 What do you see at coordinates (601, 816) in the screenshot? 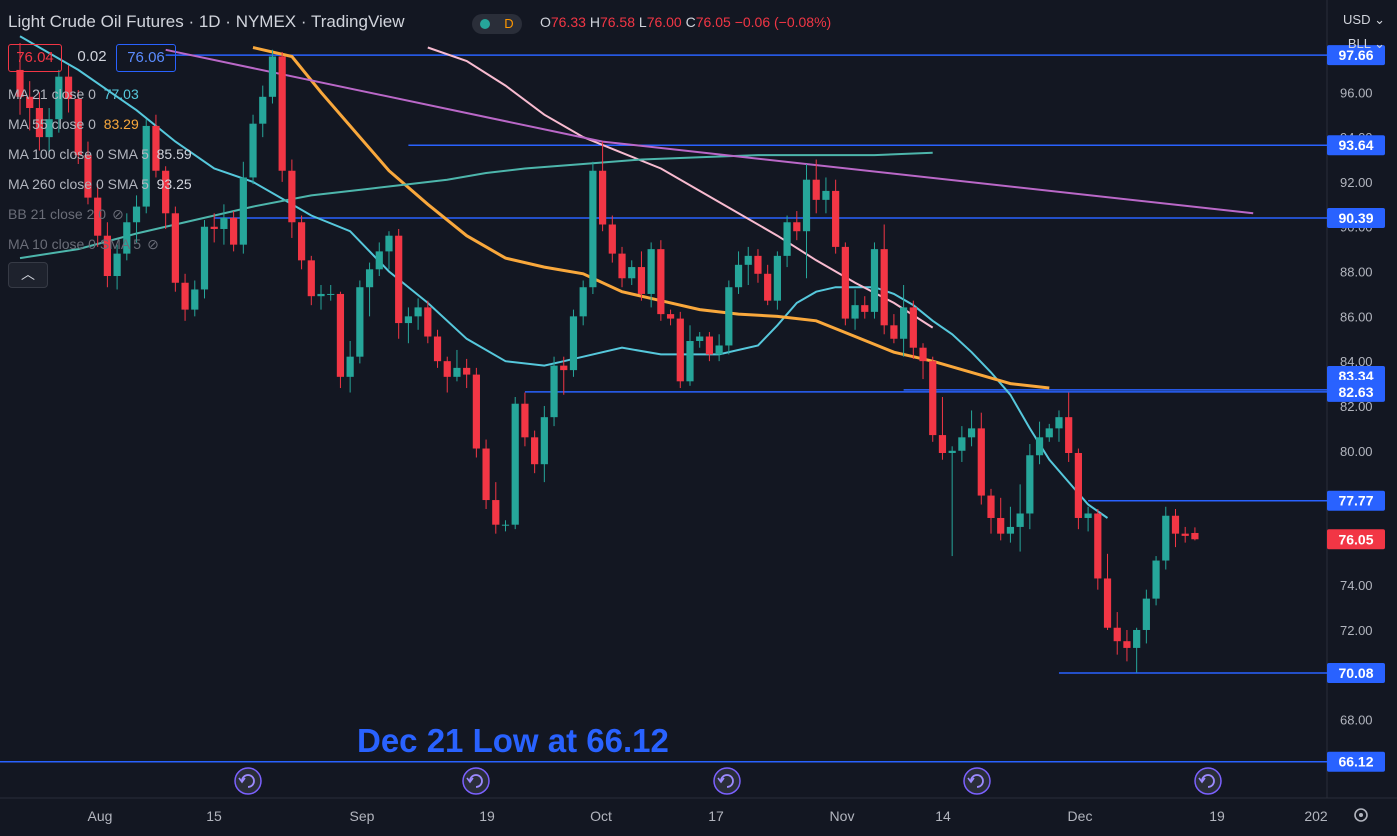
I see `time-tick-label: Oct` at bounding box center [601, 816].